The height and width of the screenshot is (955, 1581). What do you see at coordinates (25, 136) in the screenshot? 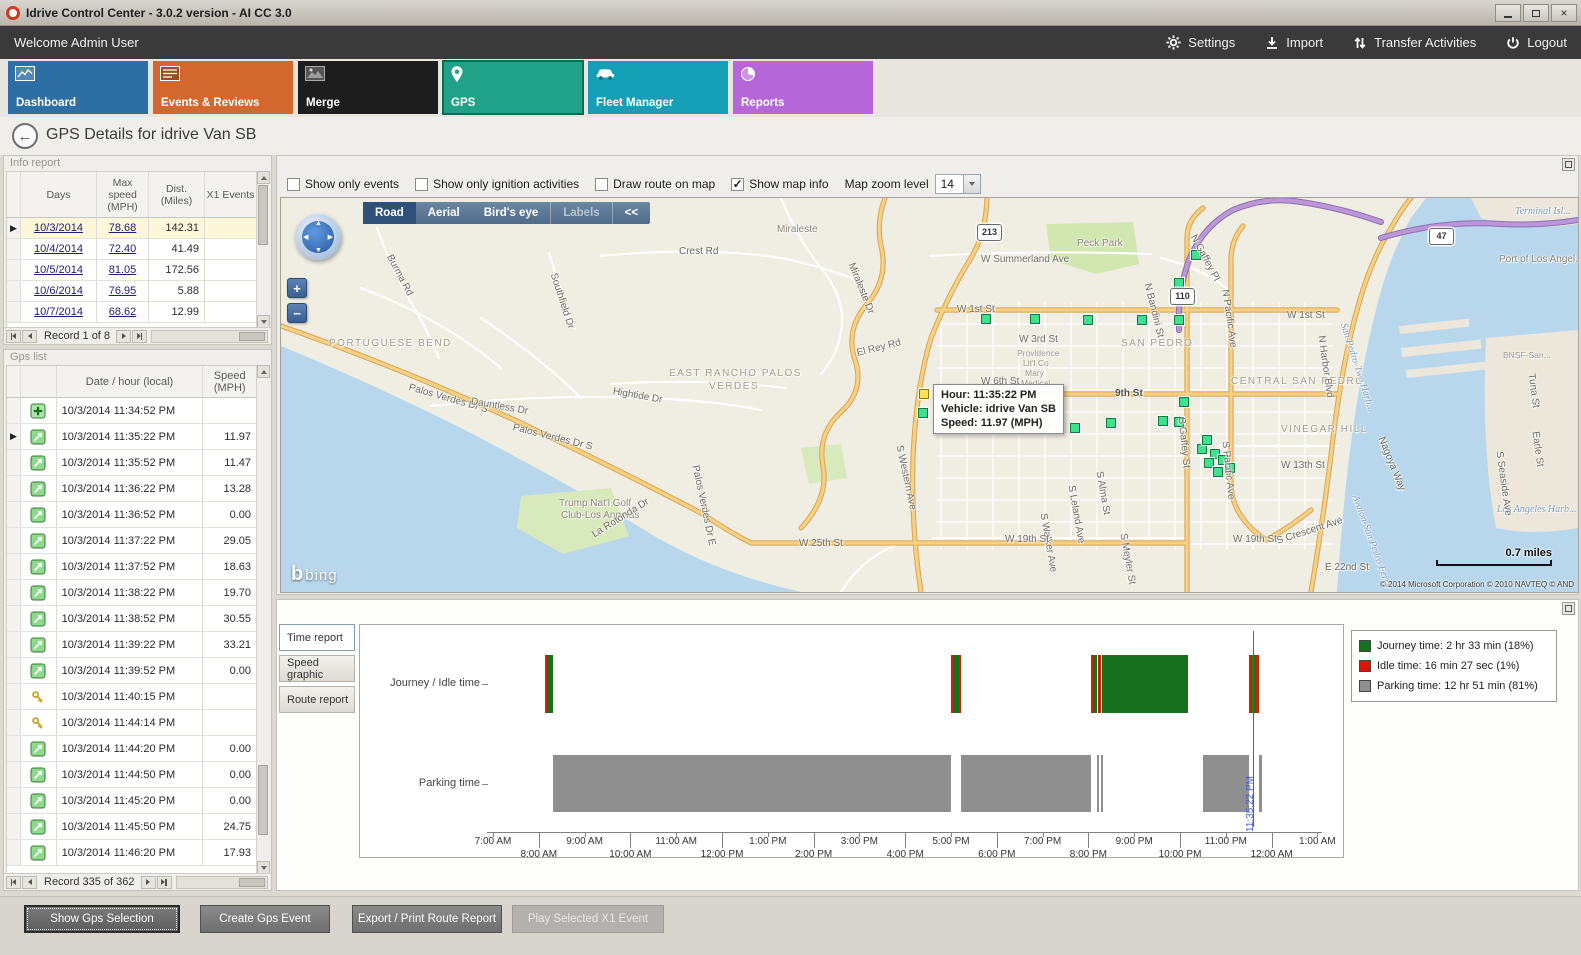
I see `back-button: ←` at bounding box center [25, 136].